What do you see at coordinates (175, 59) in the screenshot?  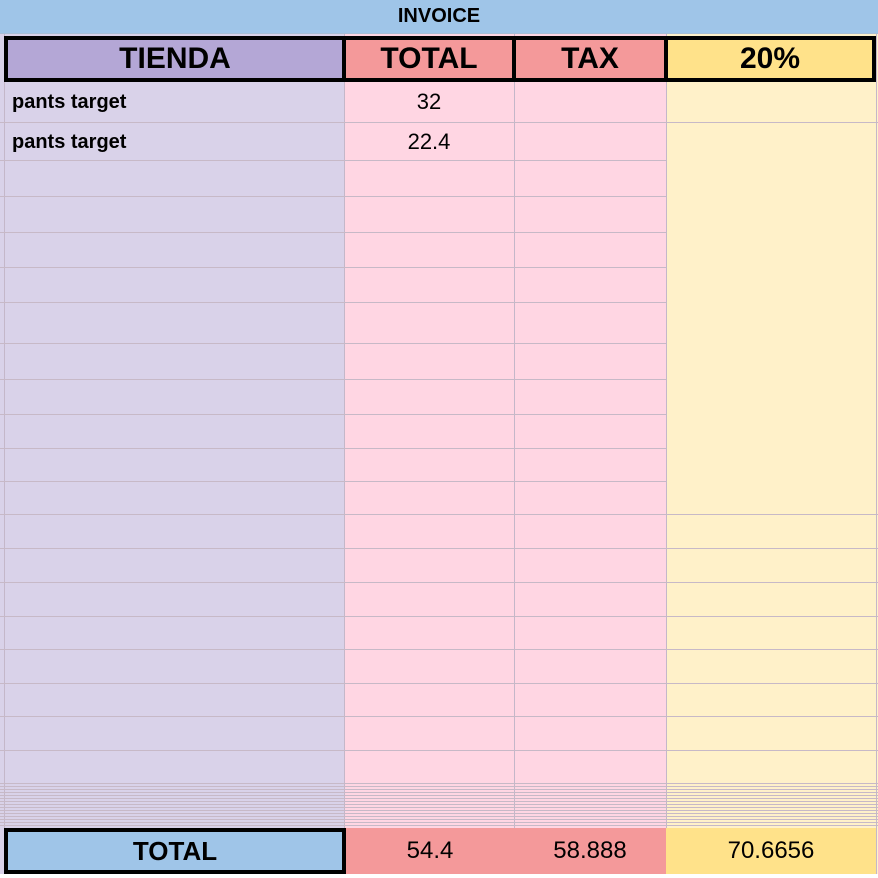 I see `header-tienda: TIENDA` at bounding box center [175, 59].